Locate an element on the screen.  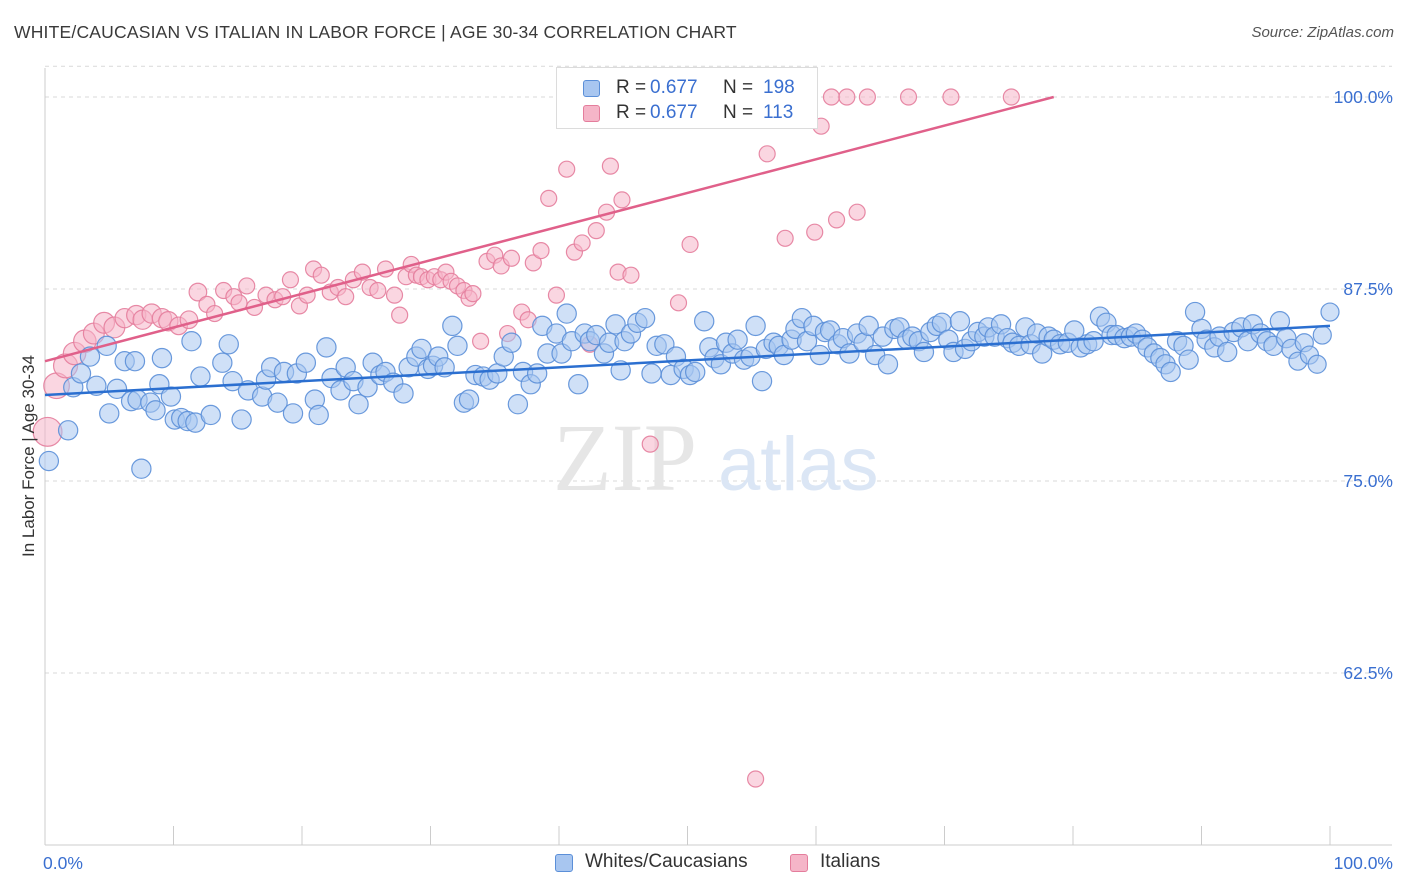
whites-trend-line is located at coordinates (687, 360).